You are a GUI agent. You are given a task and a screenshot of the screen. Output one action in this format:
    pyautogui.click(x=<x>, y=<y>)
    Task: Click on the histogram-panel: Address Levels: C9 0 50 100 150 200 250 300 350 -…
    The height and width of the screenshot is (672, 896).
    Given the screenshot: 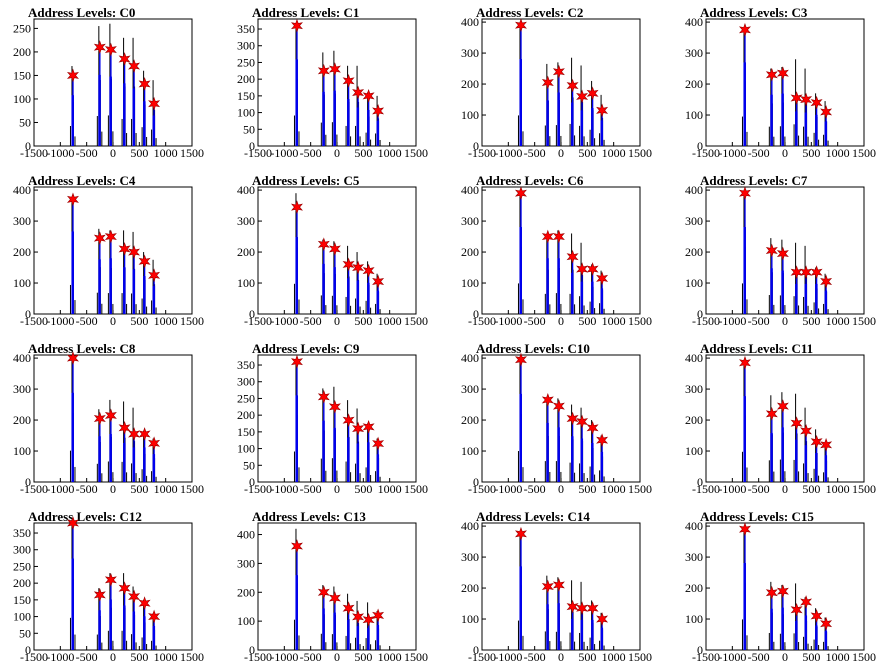 What is the action you would take?
    pyautogui.click(x=336, y=420)
    